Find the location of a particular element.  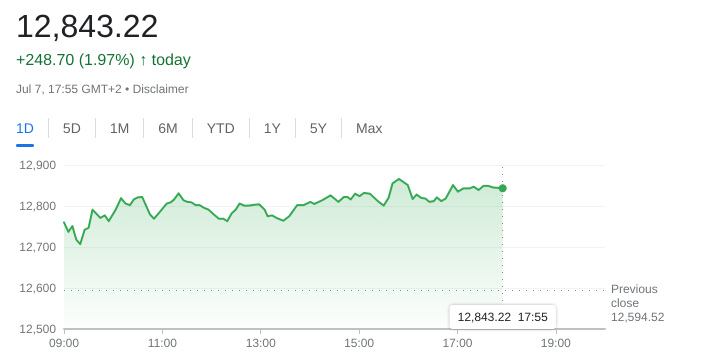

chart-subtitle: +248.70 (1.97%) ↑ today is located at coordinates (103, 61).